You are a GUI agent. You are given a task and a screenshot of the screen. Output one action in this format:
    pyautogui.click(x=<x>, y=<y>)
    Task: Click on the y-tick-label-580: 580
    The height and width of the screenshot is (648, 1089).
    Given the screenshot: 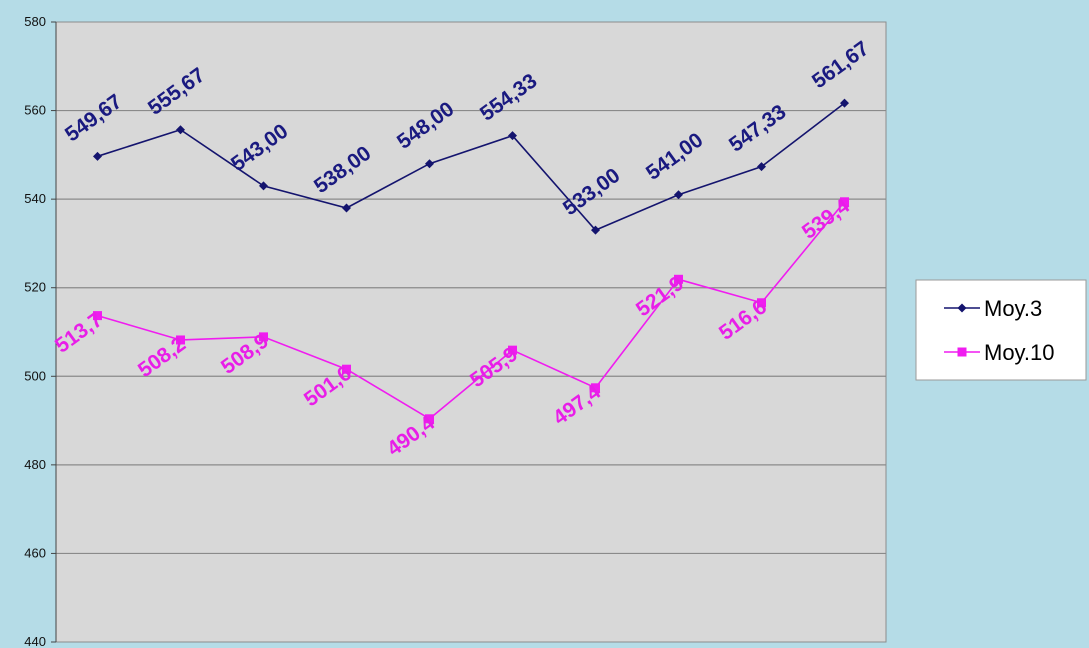 What is the action you would take?
    pyautogui.click(x=35, y=21)
    